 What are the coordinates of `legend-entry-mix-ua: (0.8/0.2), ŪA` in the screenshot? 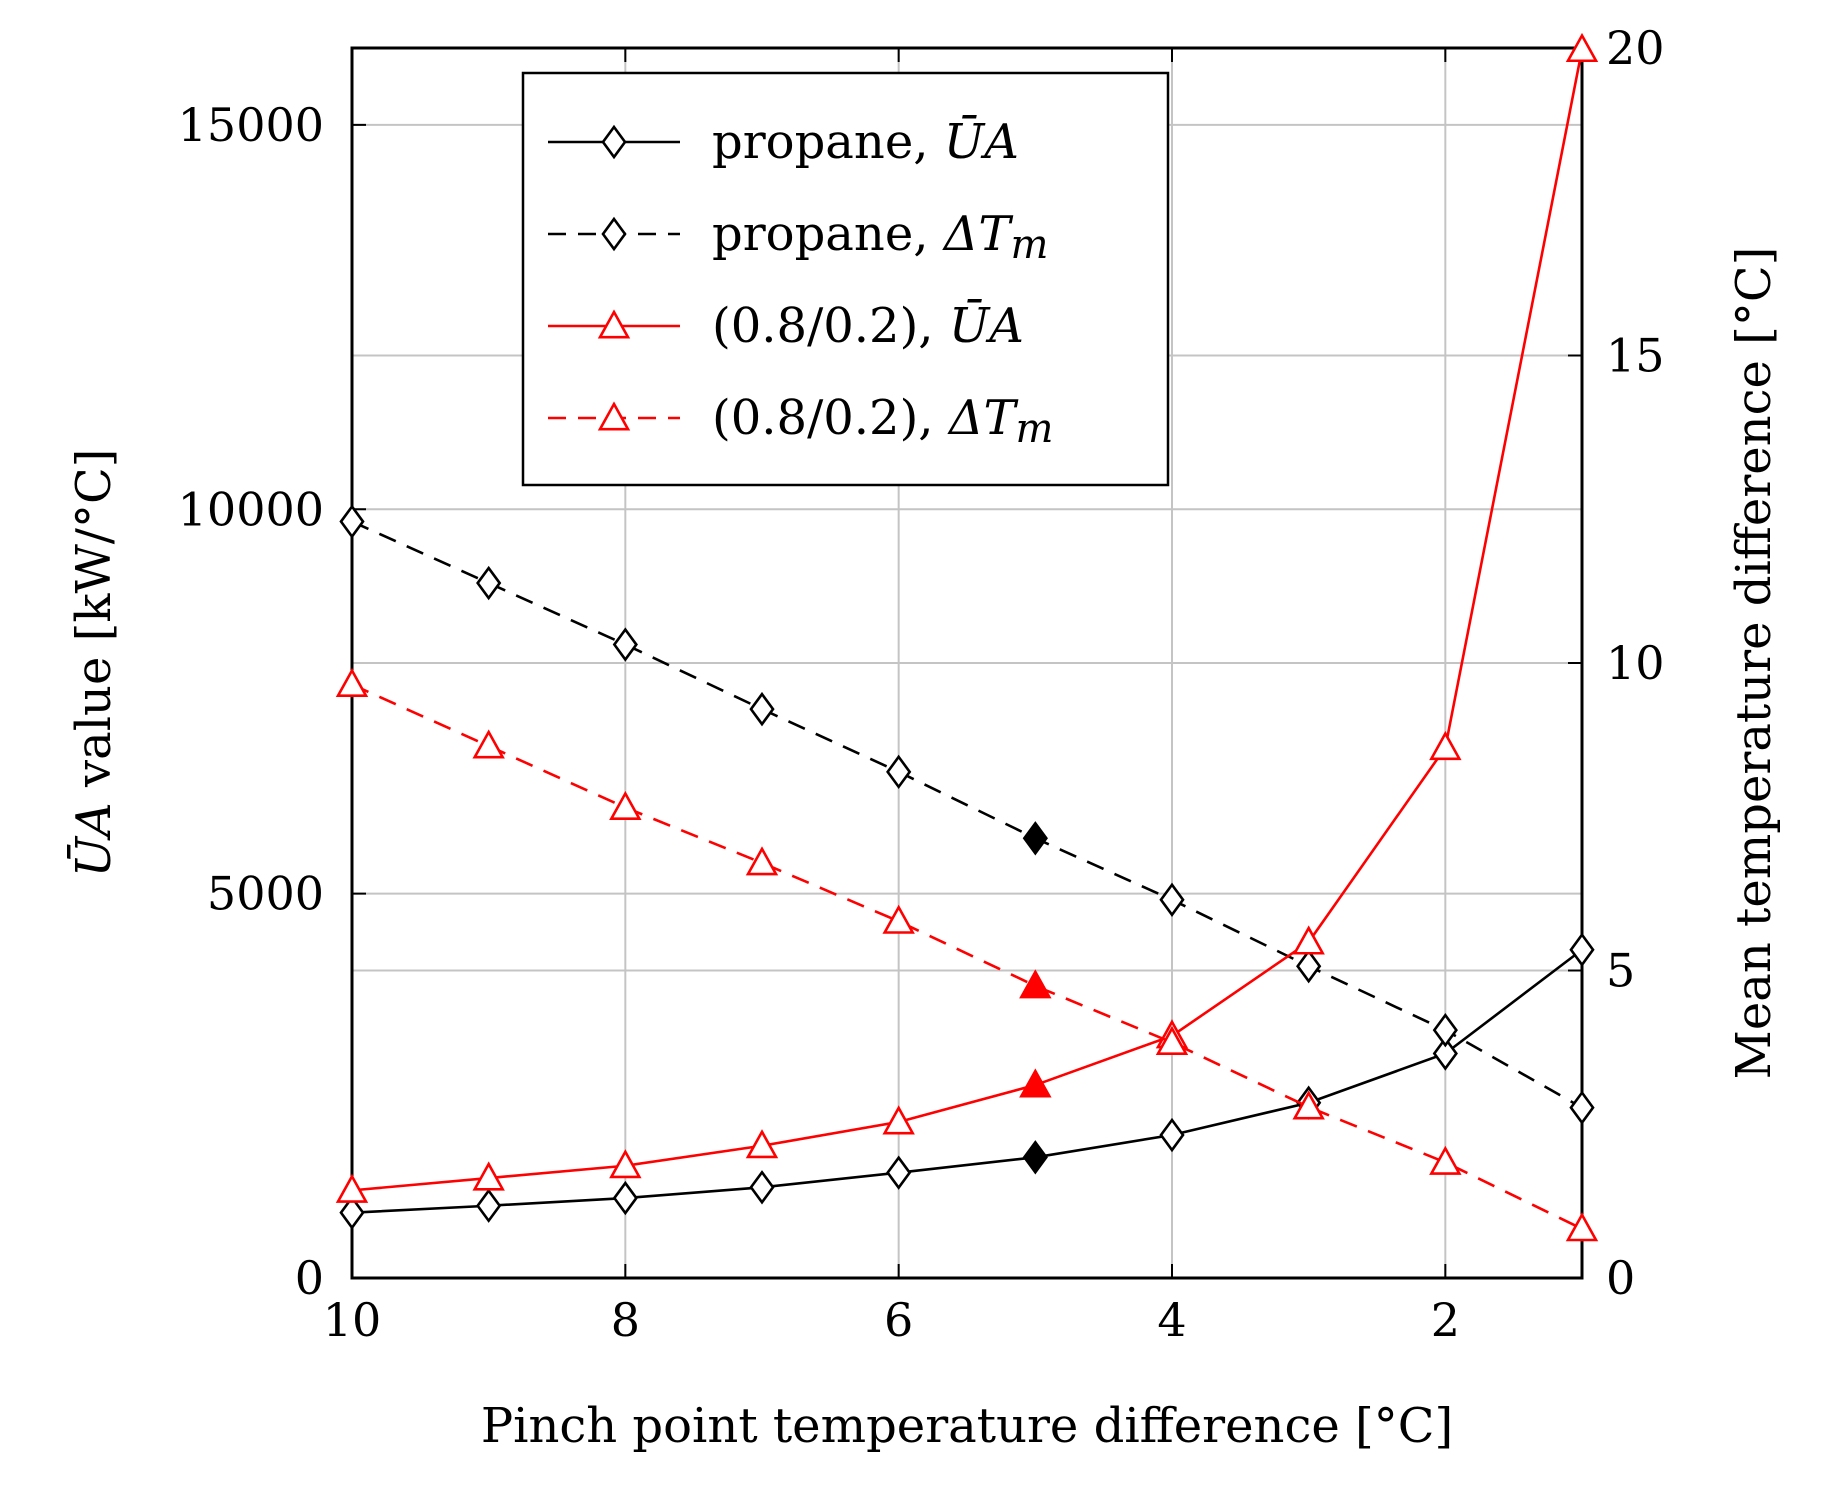 It's located at (786, 326).